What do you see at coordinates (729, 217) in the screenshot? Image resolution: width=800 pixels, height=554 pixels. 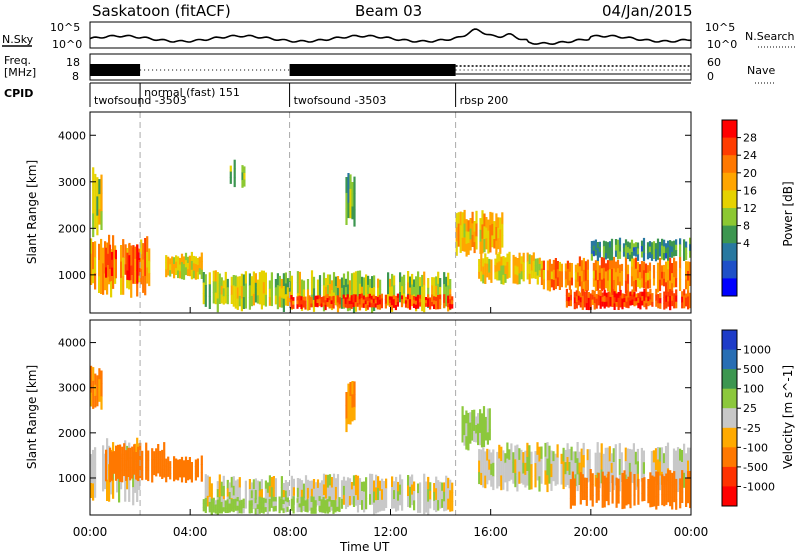 I see `colorbar-swatch` at bounding box center [729, 217].